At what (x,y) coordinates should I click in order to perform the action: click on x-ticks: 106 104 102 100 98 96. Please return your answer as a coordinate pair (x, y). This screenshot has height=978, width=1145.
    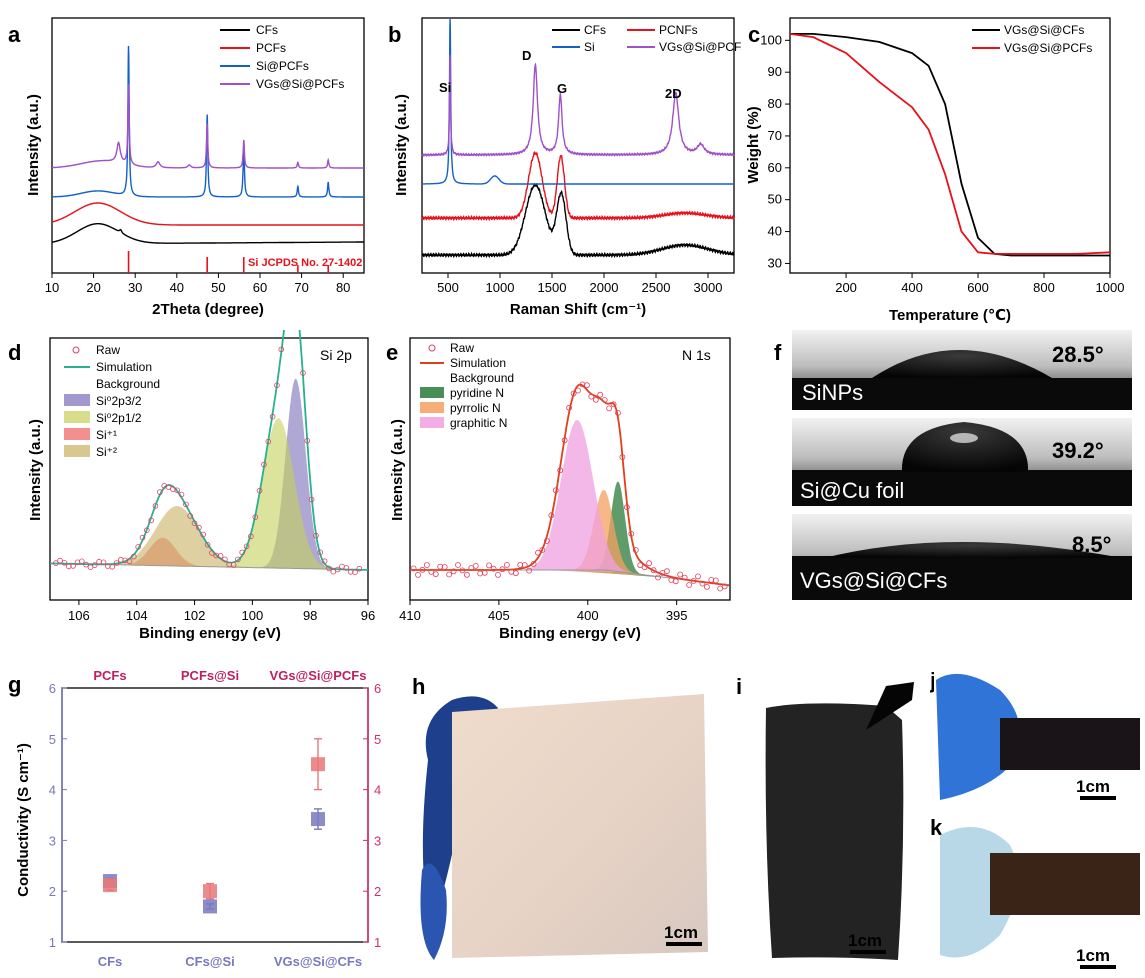
    Looking at the image, I should click on (221, 611).